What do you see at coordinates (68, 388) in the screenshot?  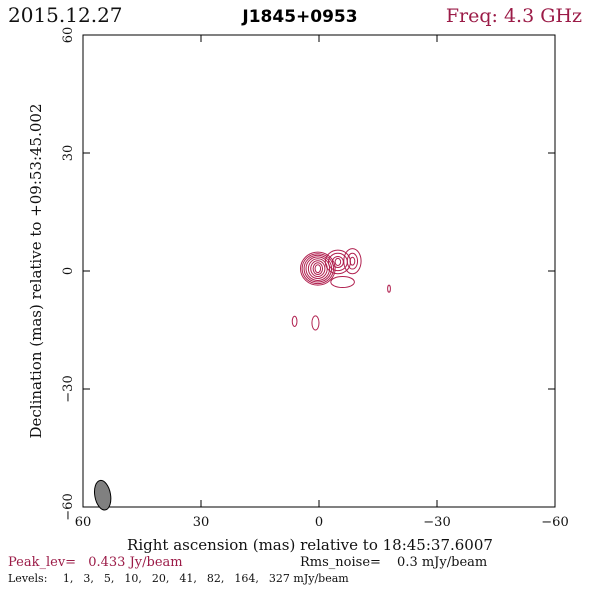 I see `y-tick-label: −30` at bounding box center [68, 388].